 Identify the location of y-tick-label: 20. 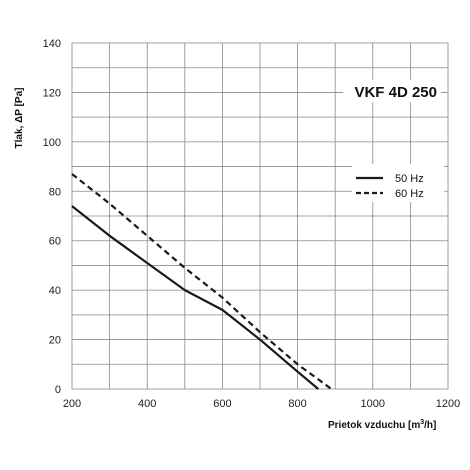
(55, 341).